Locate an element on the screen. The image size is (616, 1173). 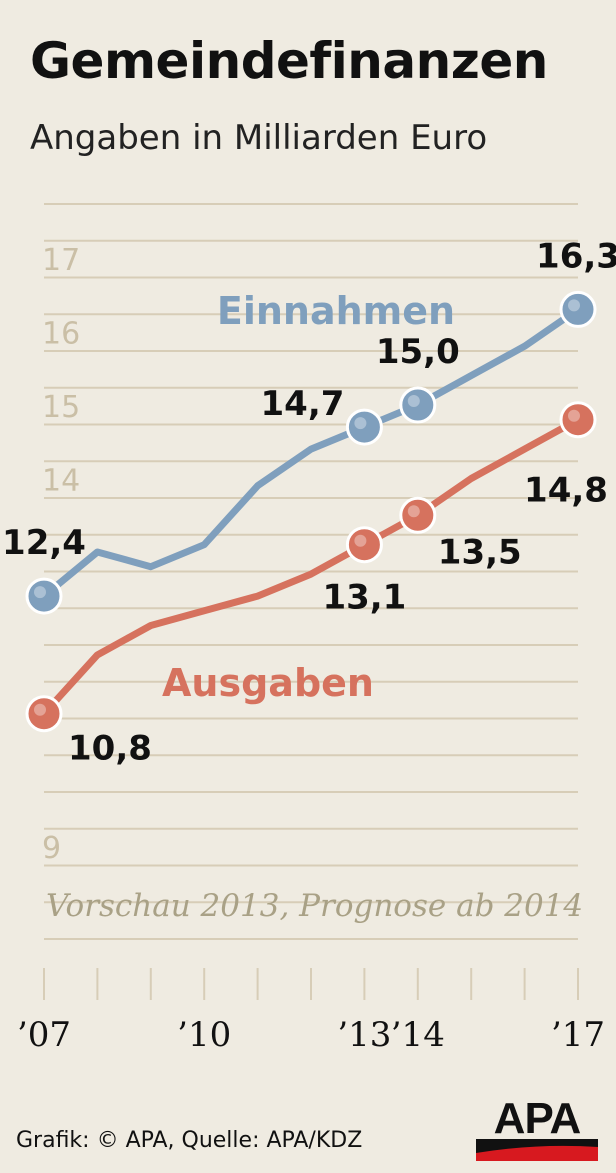
apa-logo: APA is located at coordinates (537, 1128).